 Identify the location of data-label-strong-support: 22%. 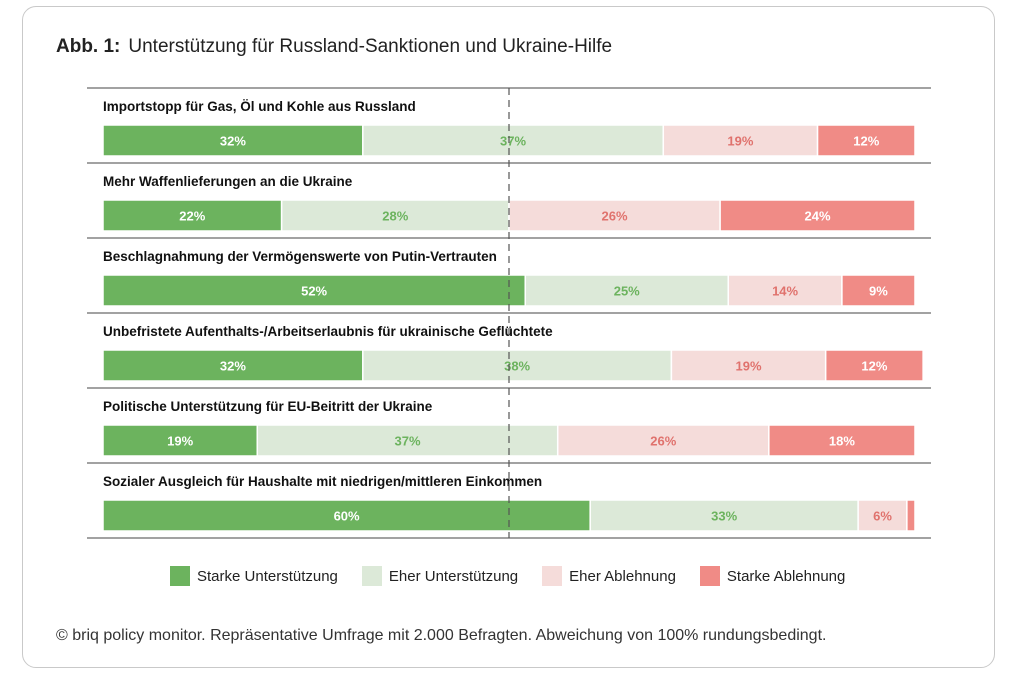
(192, 216).